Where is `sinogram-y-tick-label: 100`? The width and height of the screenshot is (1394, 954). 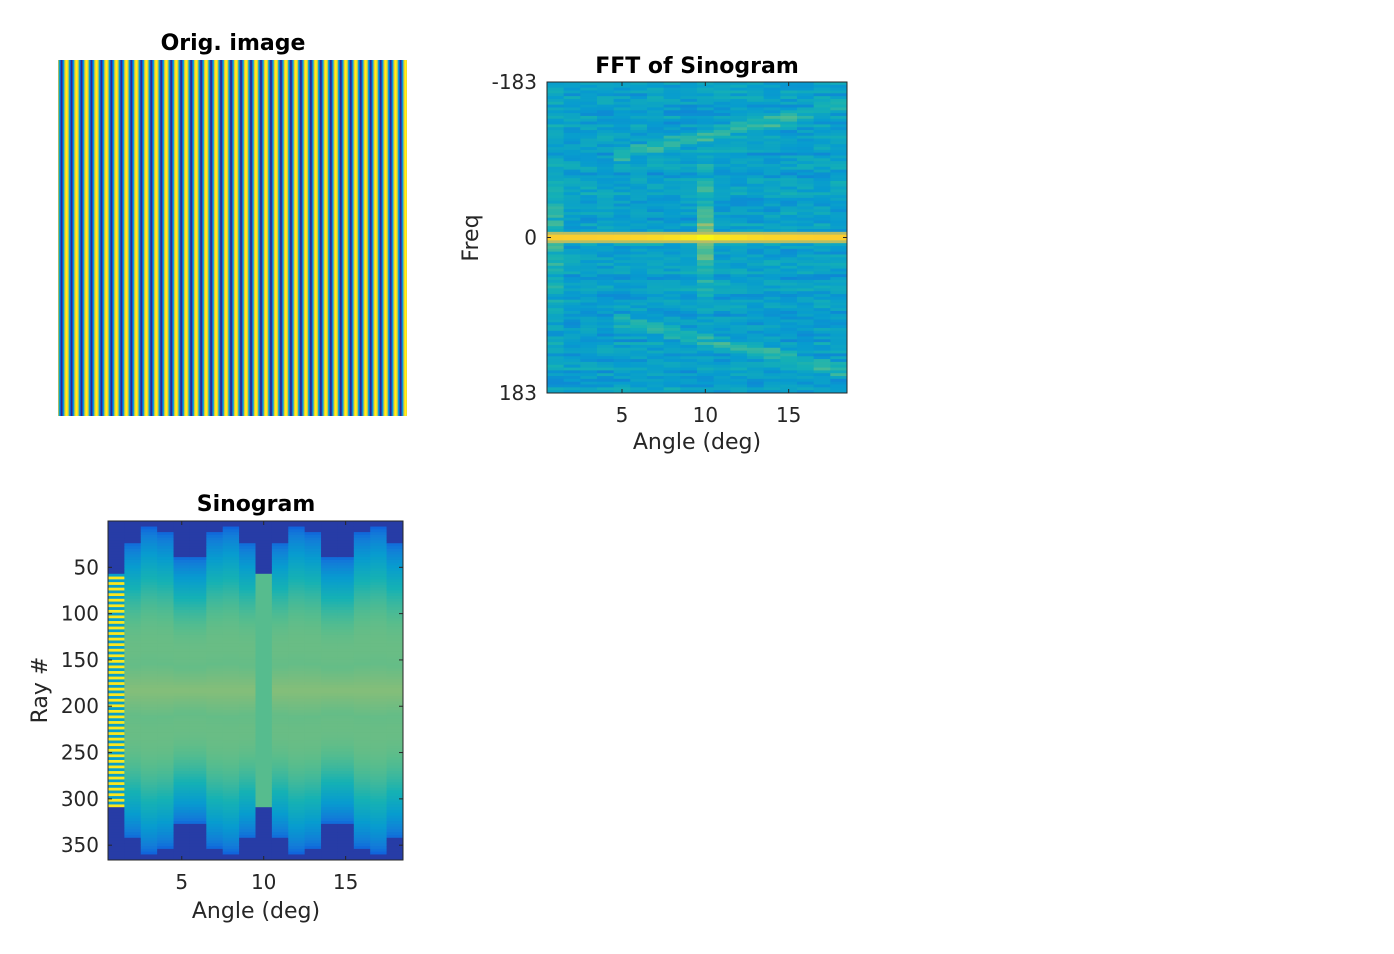 sinogram-y-tick-label: 100 is located at coordinates (80, 614).